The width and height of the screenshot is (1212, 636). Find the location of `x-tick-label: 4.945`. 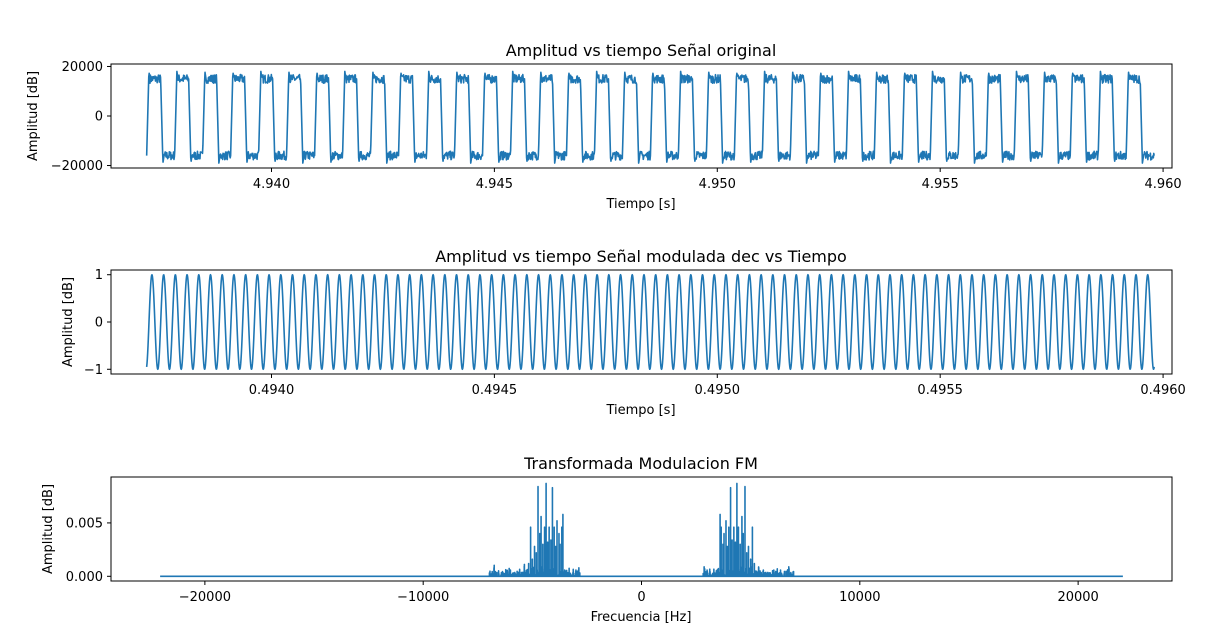

x-tick-label: 4.945 is located at coordinates (494, 184).